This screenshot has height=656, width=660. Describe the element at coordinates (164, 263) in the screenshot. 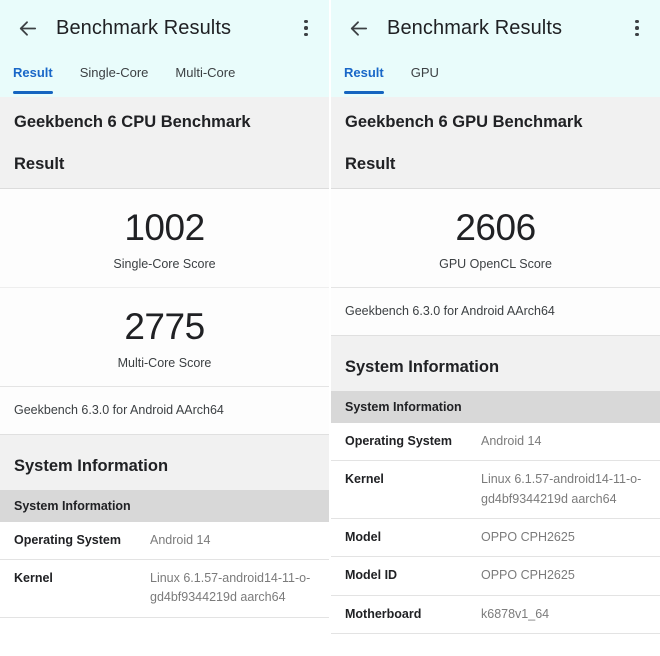

I see `single-core-score-label: Single-Core Score` at that location.